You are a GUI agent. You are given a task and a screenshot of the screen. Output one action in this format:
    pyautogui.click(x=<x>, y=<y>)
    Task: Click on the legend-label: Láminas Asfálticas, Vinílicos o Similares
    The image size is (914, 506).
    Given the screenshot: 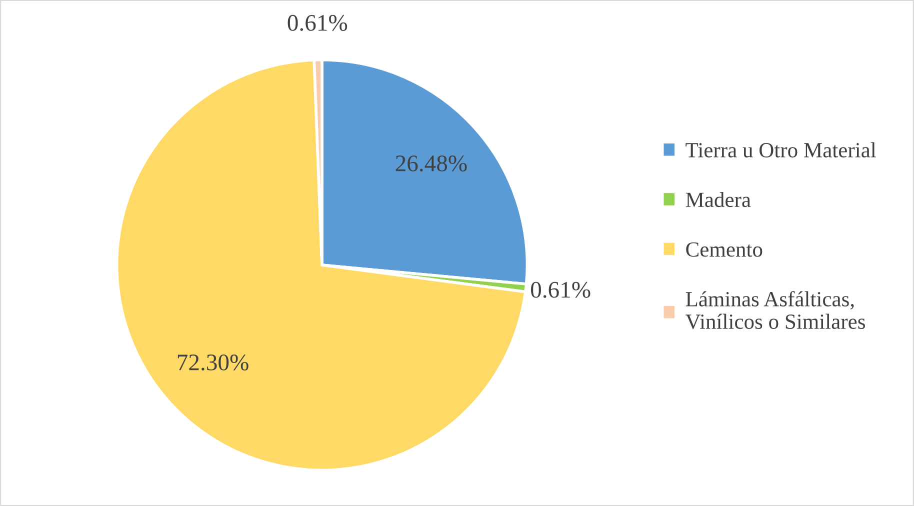 What is the action you would take?
    pyautogui.click(x=775, y=310)
    